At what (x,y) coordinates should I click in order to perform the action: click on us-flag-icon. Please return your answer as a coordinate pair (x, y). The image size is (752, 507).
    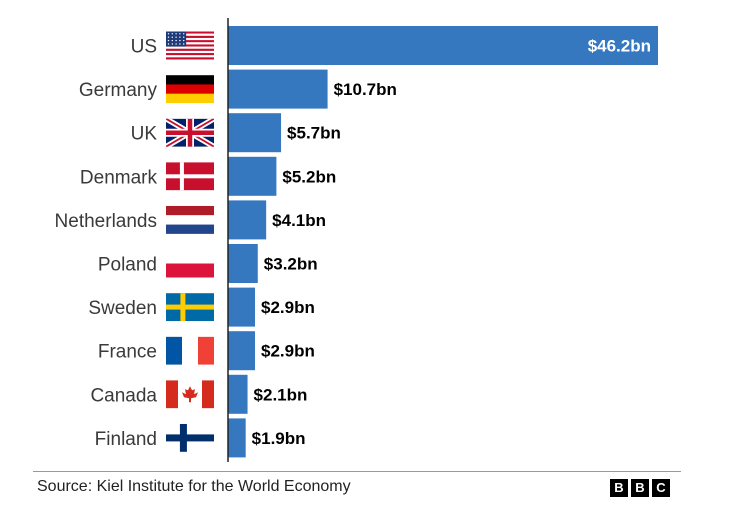
    Looking at the image, I should click on (190, 45).